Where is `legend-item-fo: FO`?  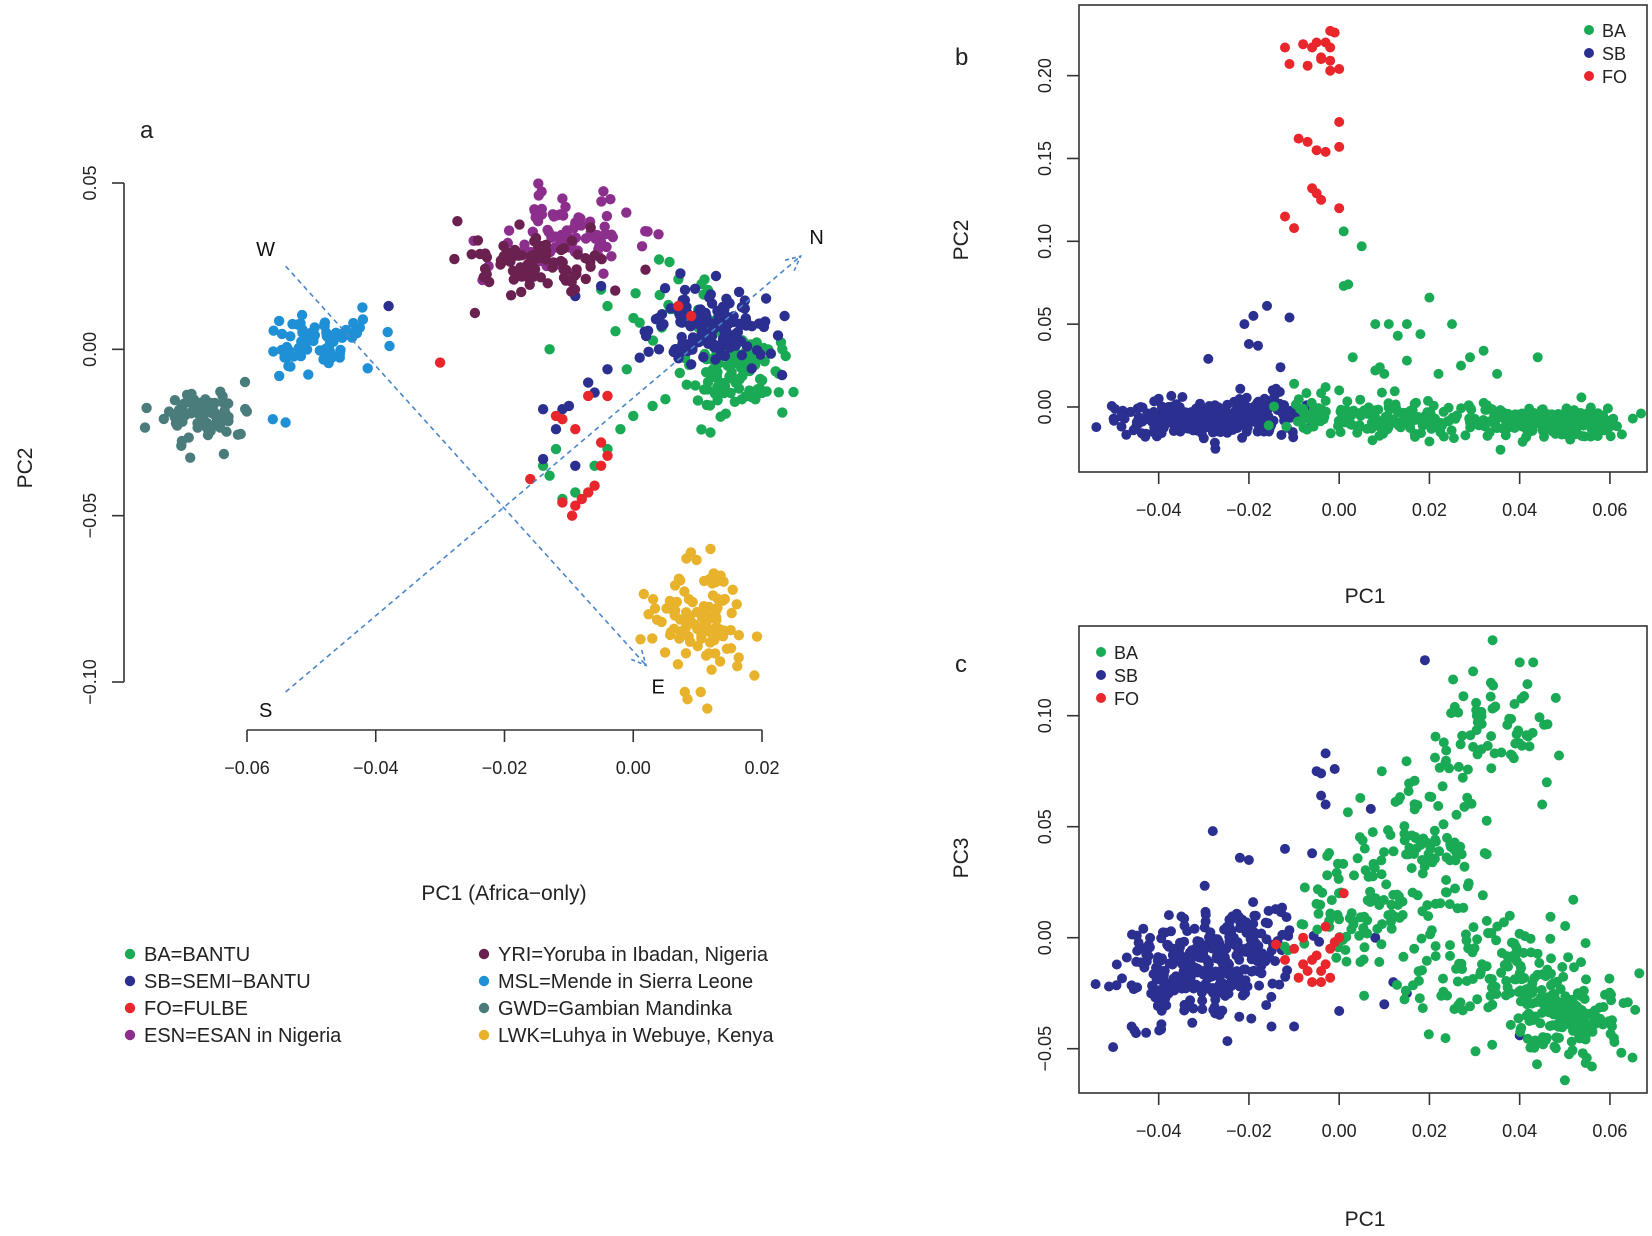
legend-item-fo: FO is located at coordinates (1605, 77).